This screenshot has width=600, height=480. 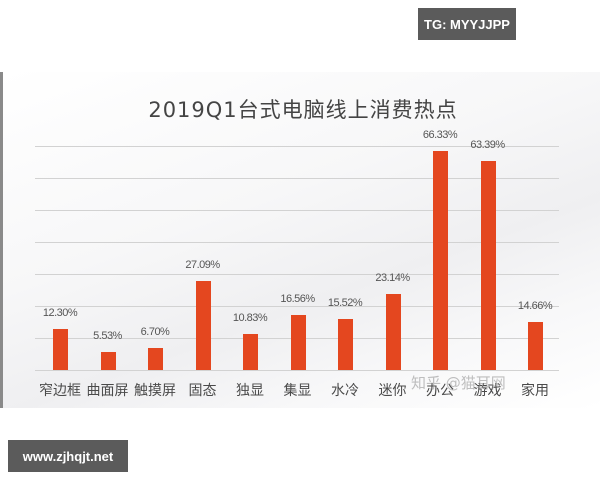 What do you see at coordinates (60, 391) in the screenshot?
I see `category-label: 窄边框` at bounding box center [60, 391].